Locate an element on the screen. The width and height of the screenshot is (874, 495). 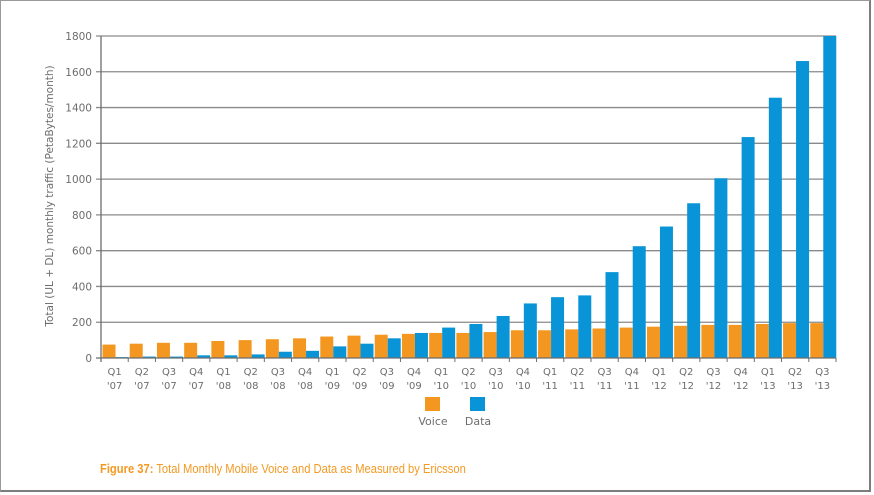
legend-data-swatch is located at coordinates (477, 404).